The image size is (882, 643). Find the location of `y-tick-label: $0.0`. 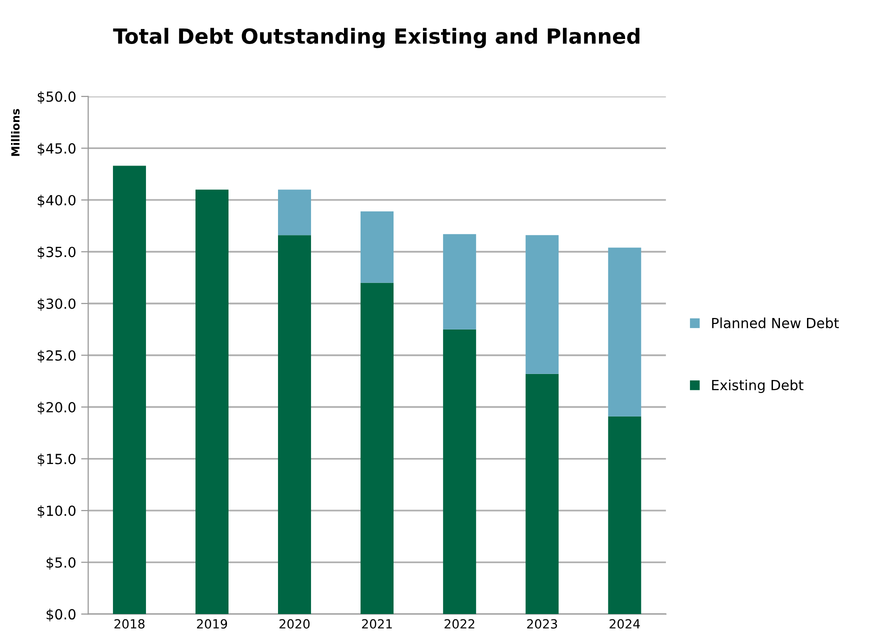

y-tick-label: $0.0 is located at coordinates (61, 615).